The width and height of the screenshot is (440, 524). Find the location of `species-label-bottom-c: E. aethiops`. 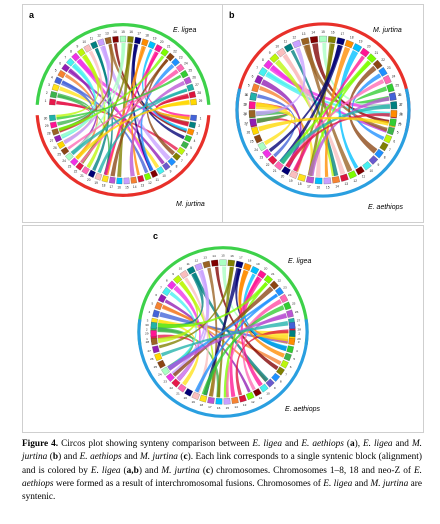

species-label-bottom-c: E. aethiops is located at coordinates (303, 409).